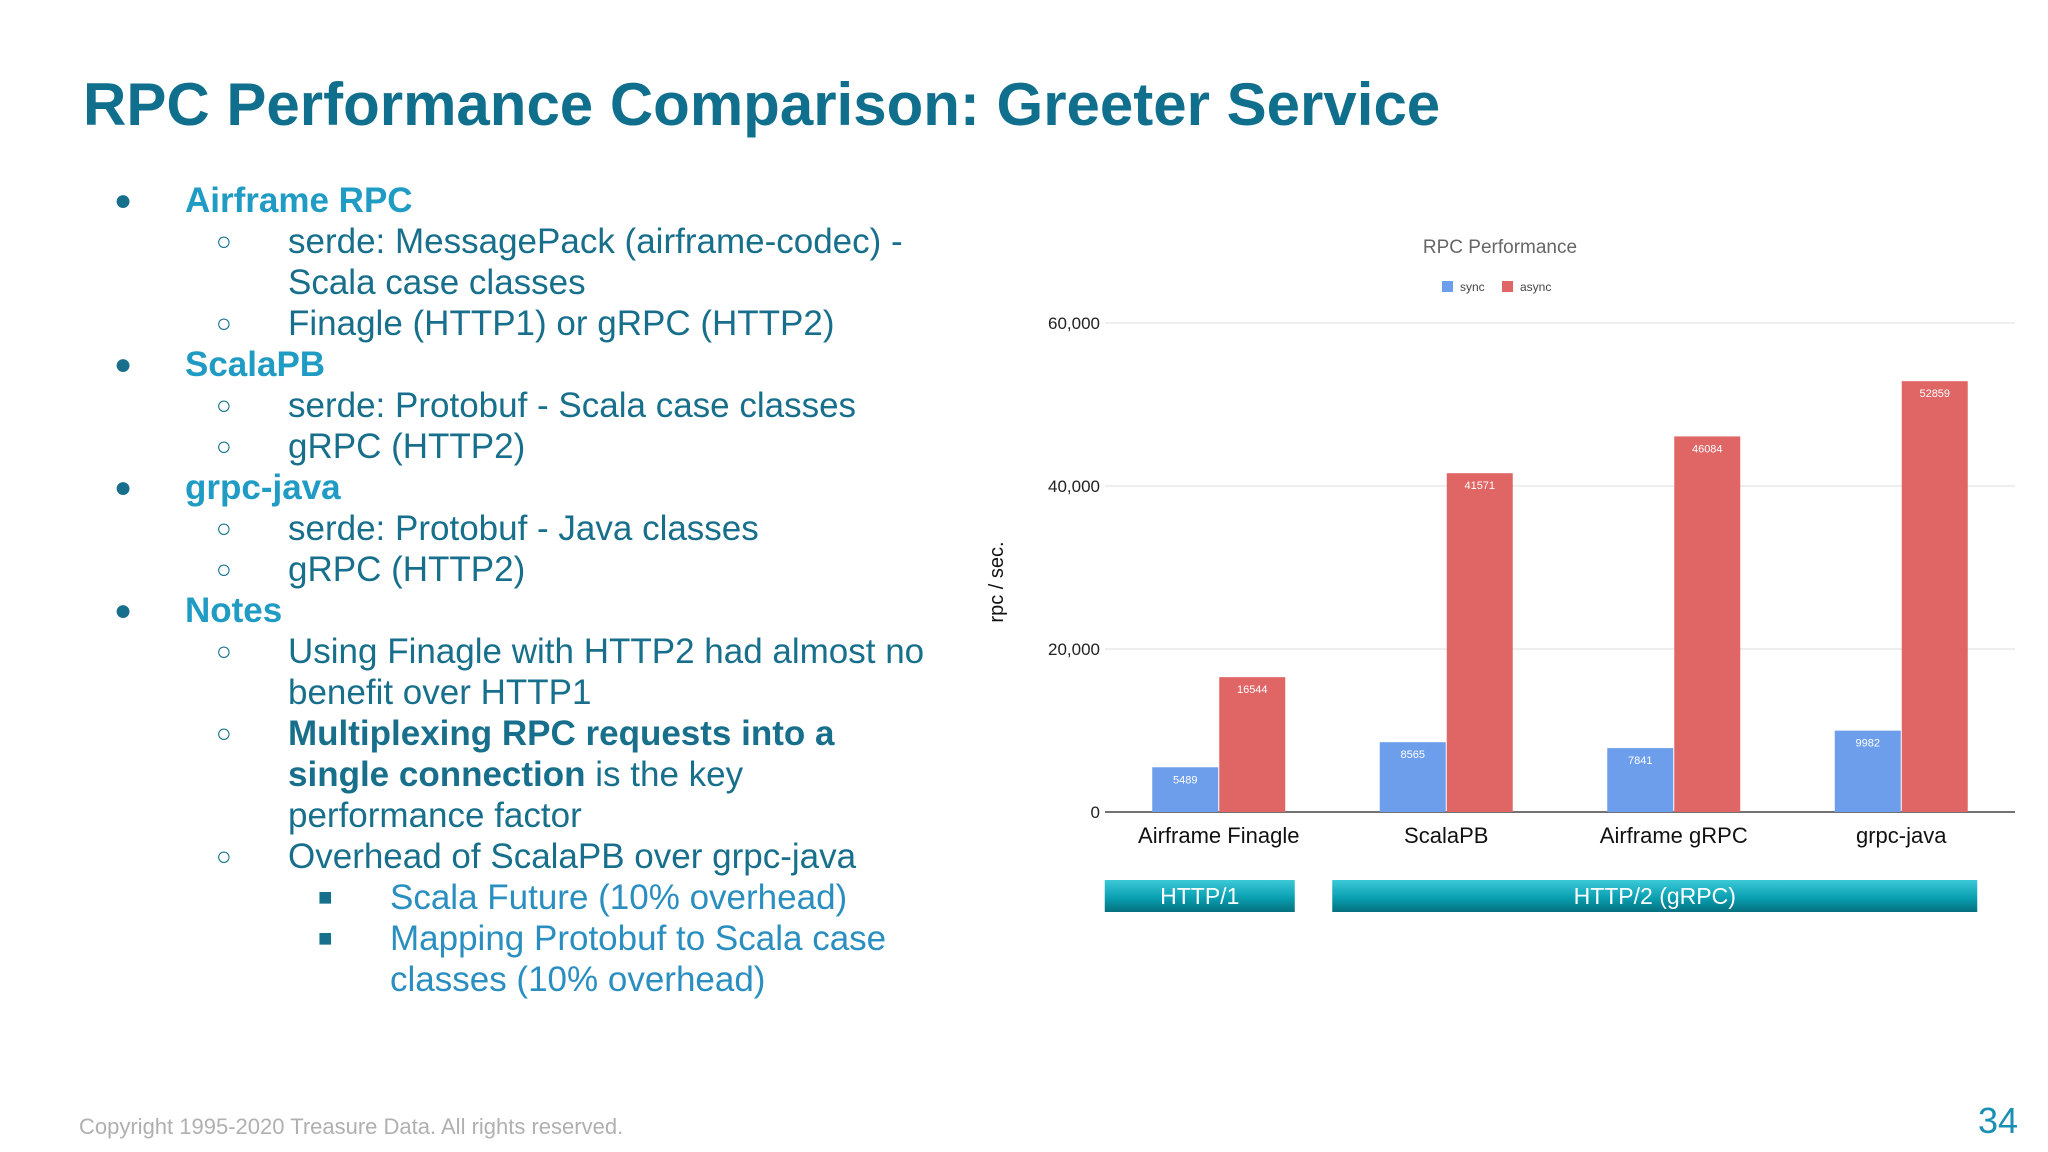  I want to click on bullet-airframe-rpc: Airframe RPC, so click(299, 200).